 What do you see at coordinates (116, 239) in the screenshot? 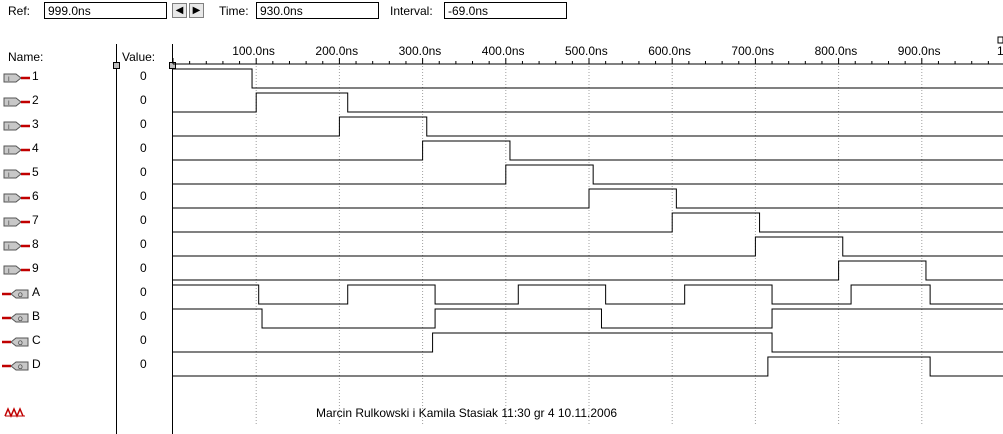
I see `name-value-divider` at bounding box center [116, 239].